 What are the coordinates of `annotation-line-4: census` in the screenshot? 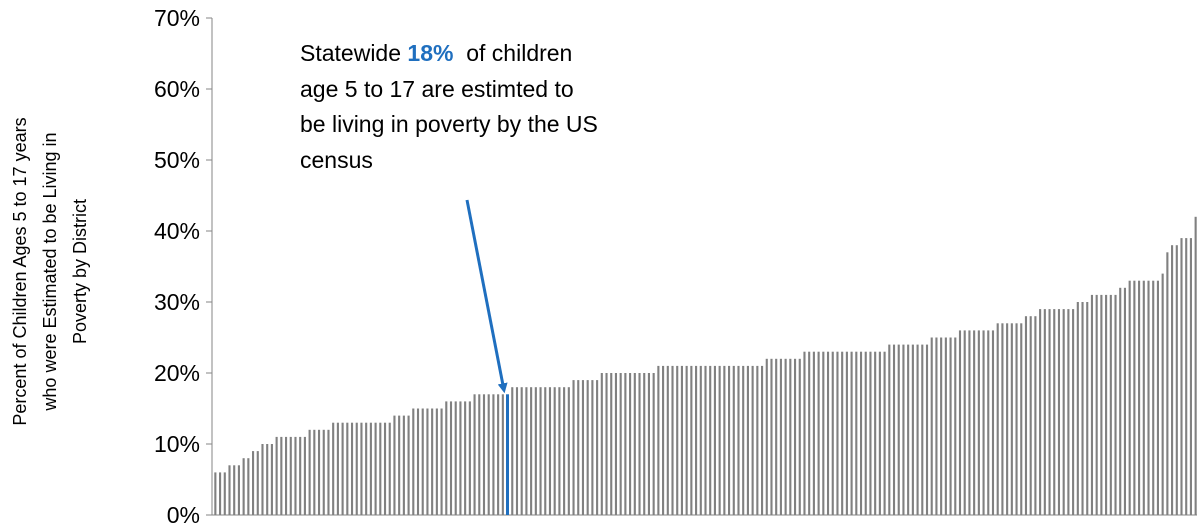 It's located at (336, 159).